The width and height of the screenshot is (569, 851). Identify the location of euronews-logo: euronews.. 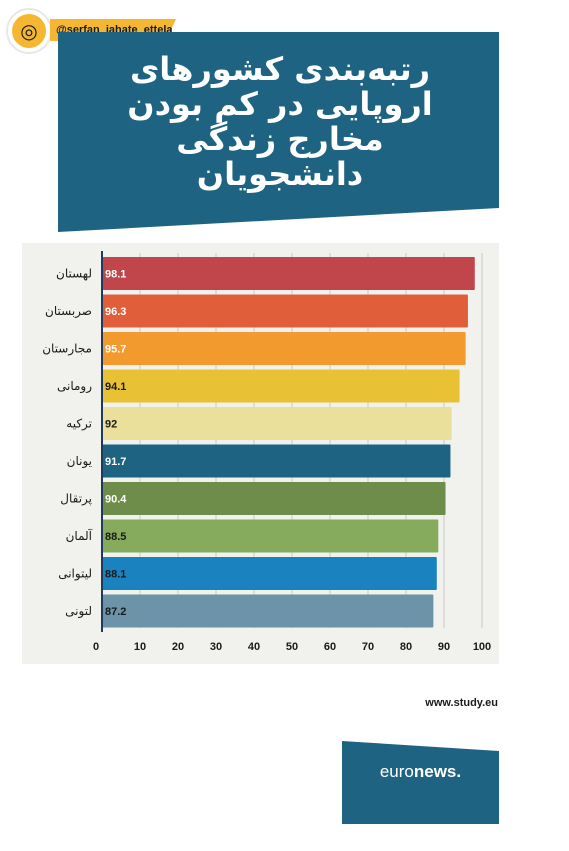
(420, 772).